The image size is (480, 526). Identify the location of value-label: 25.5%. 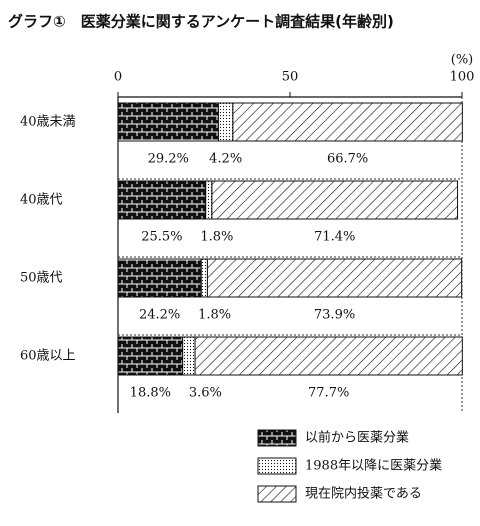
(161, 237).